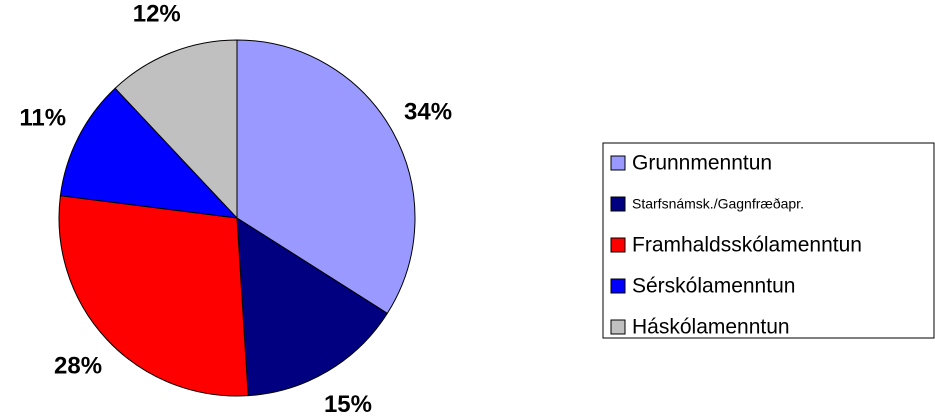 The height and width of the screenshot is (416, 935). Describe the element at coordinates (78, 366) in the screenshot. I see `data-label: 28%` at that location.